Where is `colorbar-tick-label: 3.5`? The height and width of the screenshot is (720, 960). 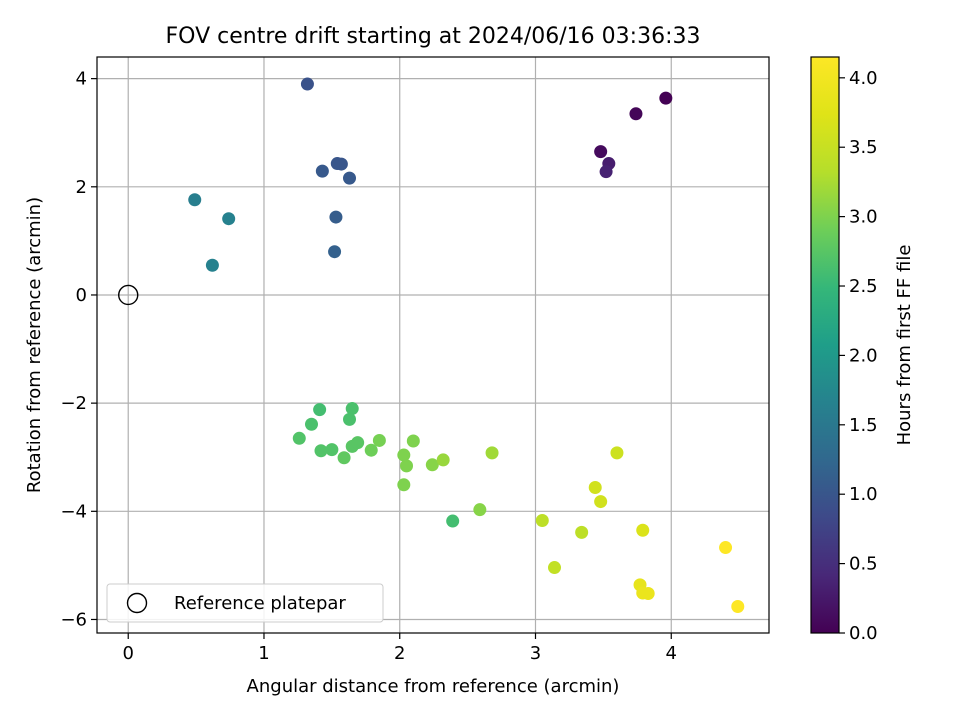
colorbar-tick-label: 3.5 is located at coordinates (863, 147).